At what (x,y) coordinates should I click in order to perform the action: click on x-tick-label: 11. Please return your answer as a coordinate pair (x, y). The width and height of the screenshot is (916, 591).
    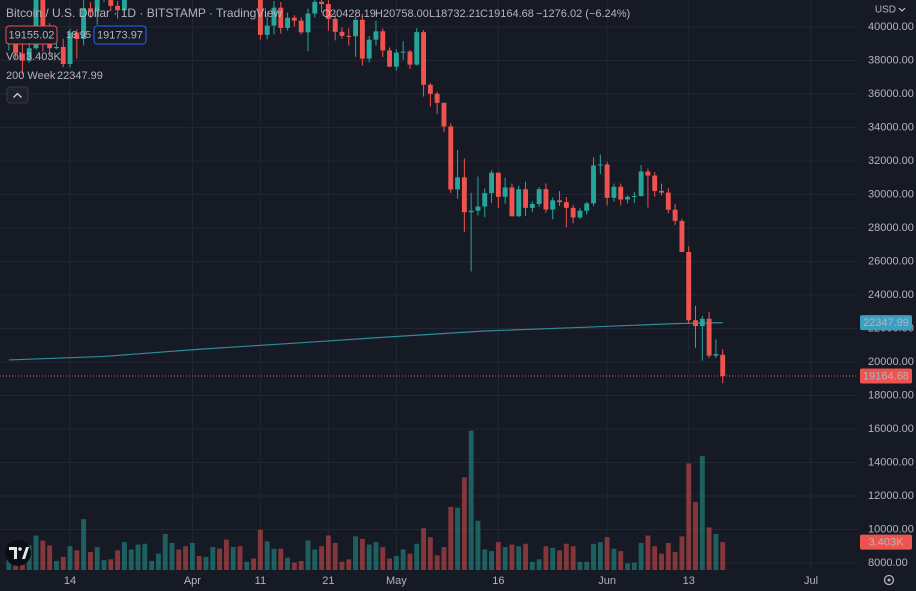
    Looking at the image, I should click on (260, 581).